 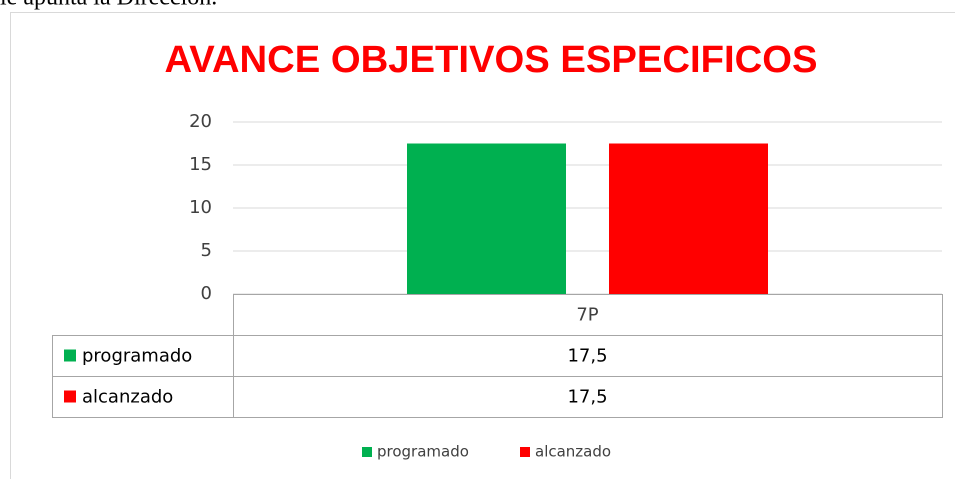 I want to click on top-text: le apunta la Dirección., so click(x=108, y=5).